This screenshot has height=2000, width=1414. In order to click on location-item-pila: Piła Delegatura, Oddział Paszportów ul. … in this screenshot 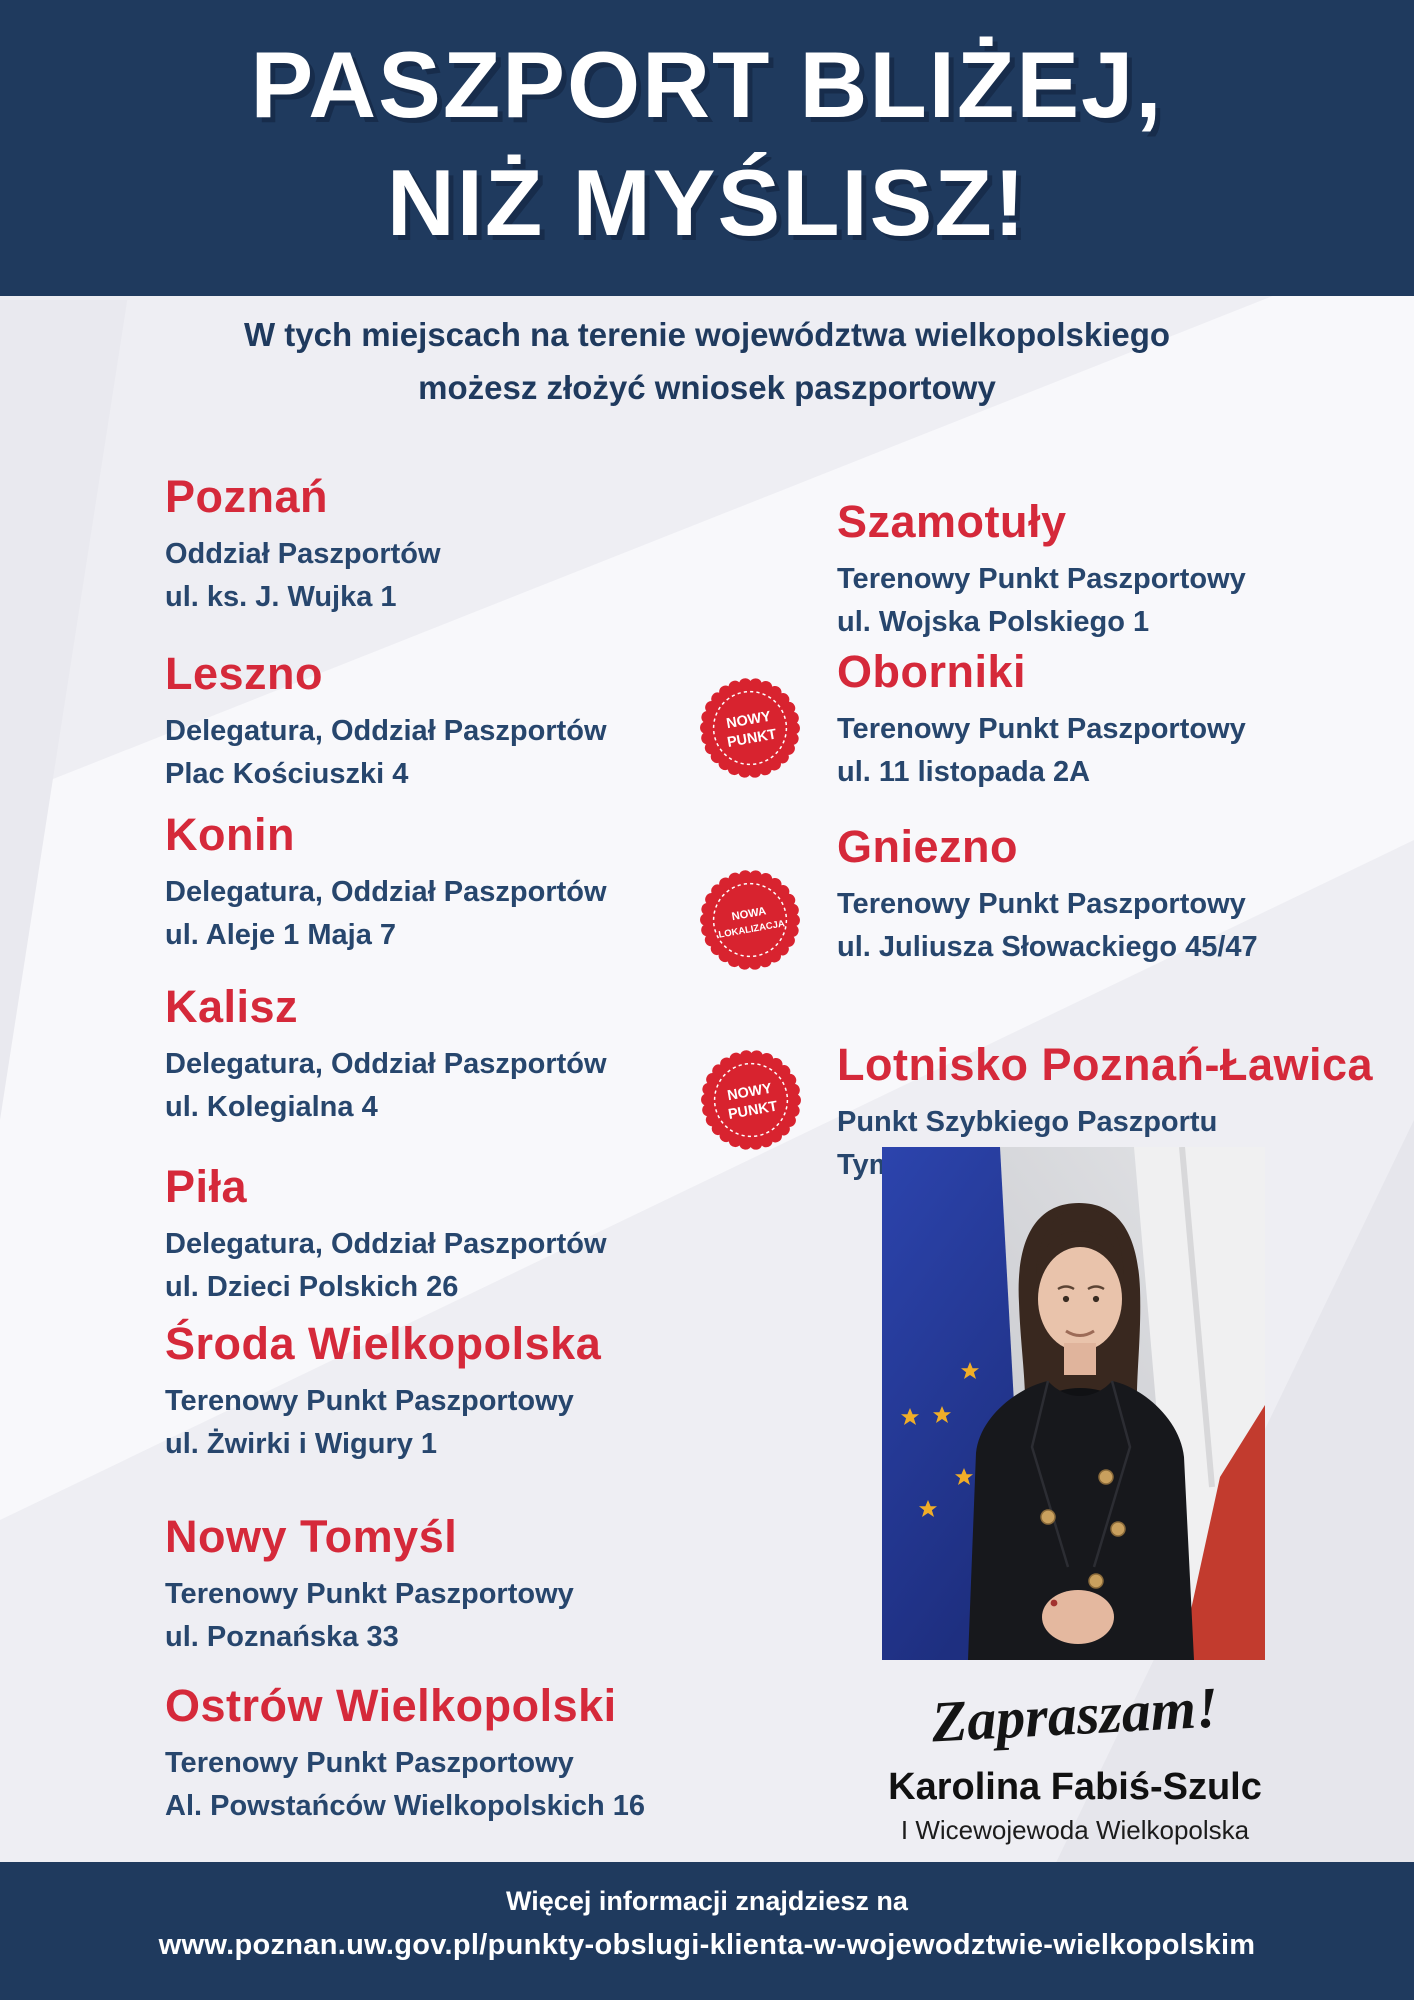, I will do `click(386, 1234)`.